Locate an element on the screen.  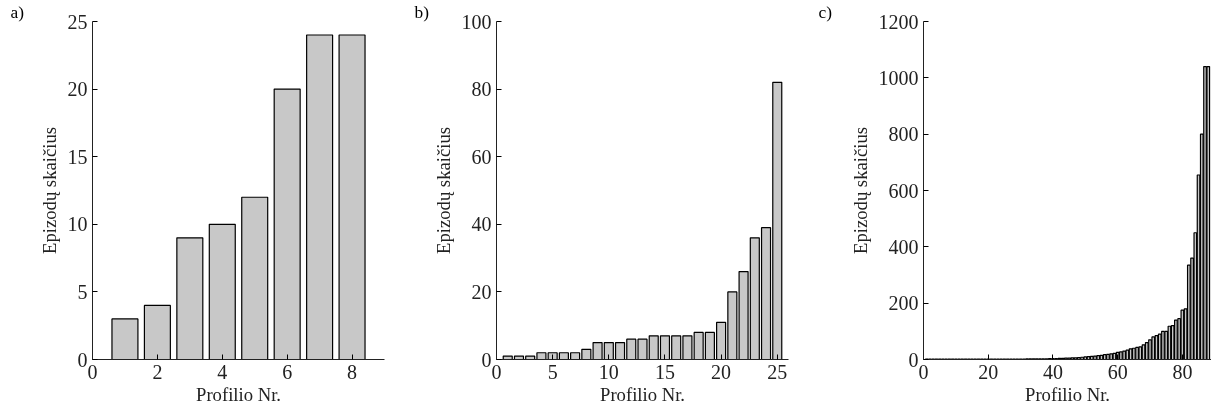
y-tick-label: 5 is located at coordinates (82, 291).